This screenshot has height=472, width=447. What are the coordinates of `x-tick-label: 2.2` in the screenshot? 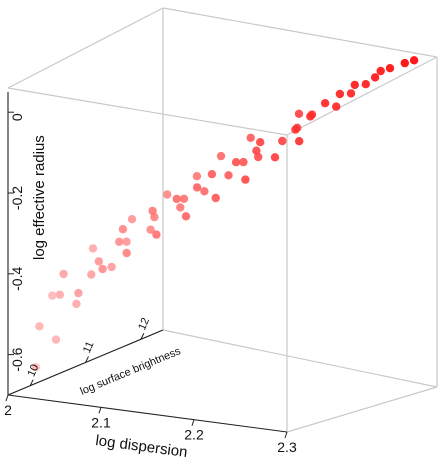 It's located at (194, 435).